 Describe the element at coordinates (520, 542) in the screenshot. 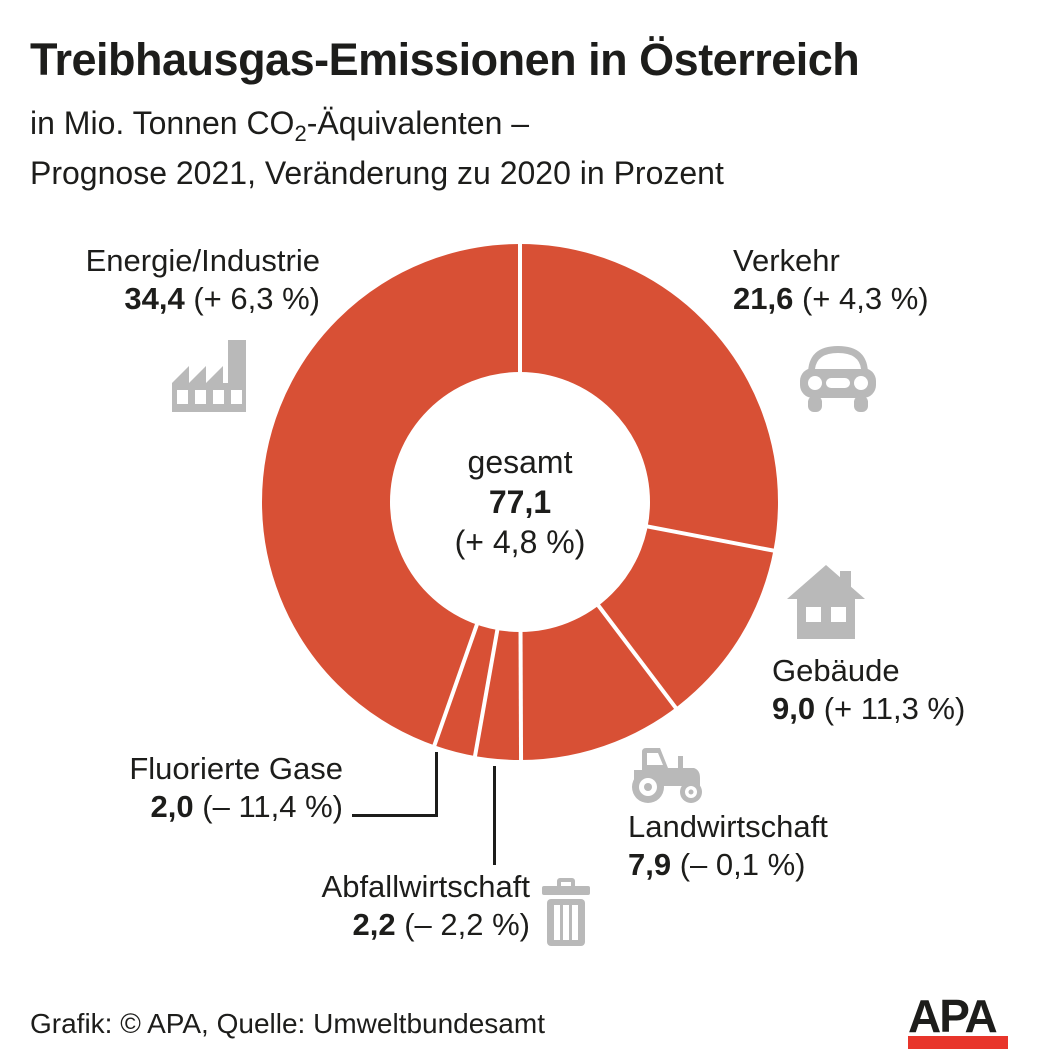

I see `center-total-change: (+ 4,8 %)` at that location.